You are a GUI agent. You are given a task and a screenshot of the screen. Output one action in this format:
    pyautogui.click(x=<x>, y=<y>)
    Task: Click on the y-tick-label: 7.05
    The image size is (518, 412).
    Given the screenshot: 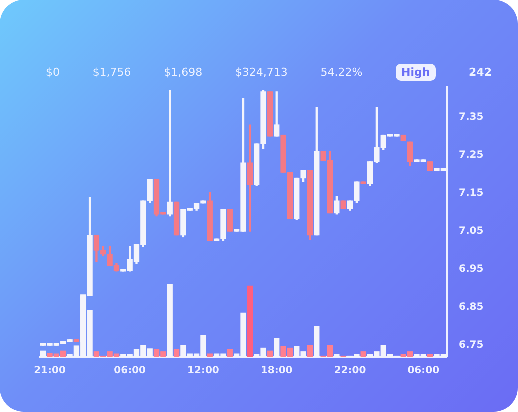 What is the action you would take?
    pyautogui.click(x=471, y=232)
    